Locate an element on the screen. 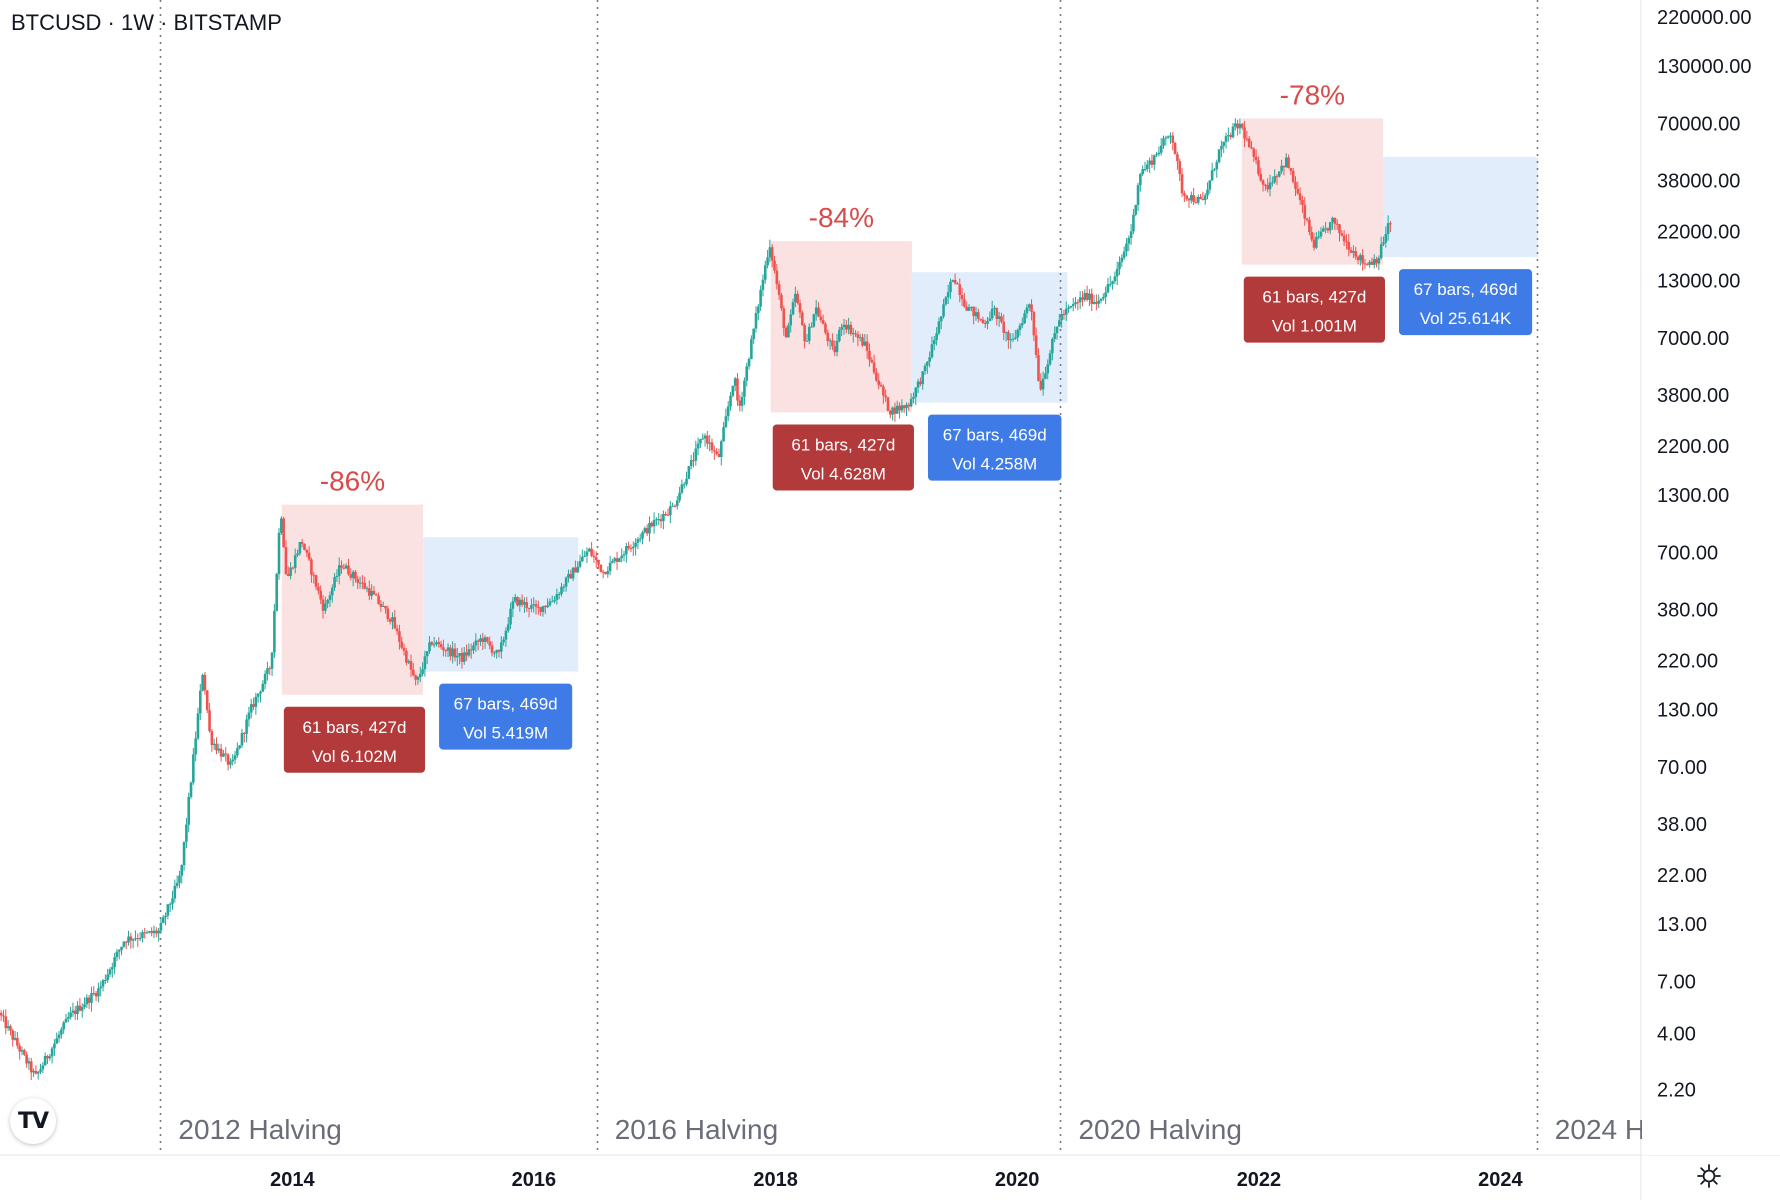  decline-badge-1-line-1: 61 bars, 427d is located at coordinates (354, 727).